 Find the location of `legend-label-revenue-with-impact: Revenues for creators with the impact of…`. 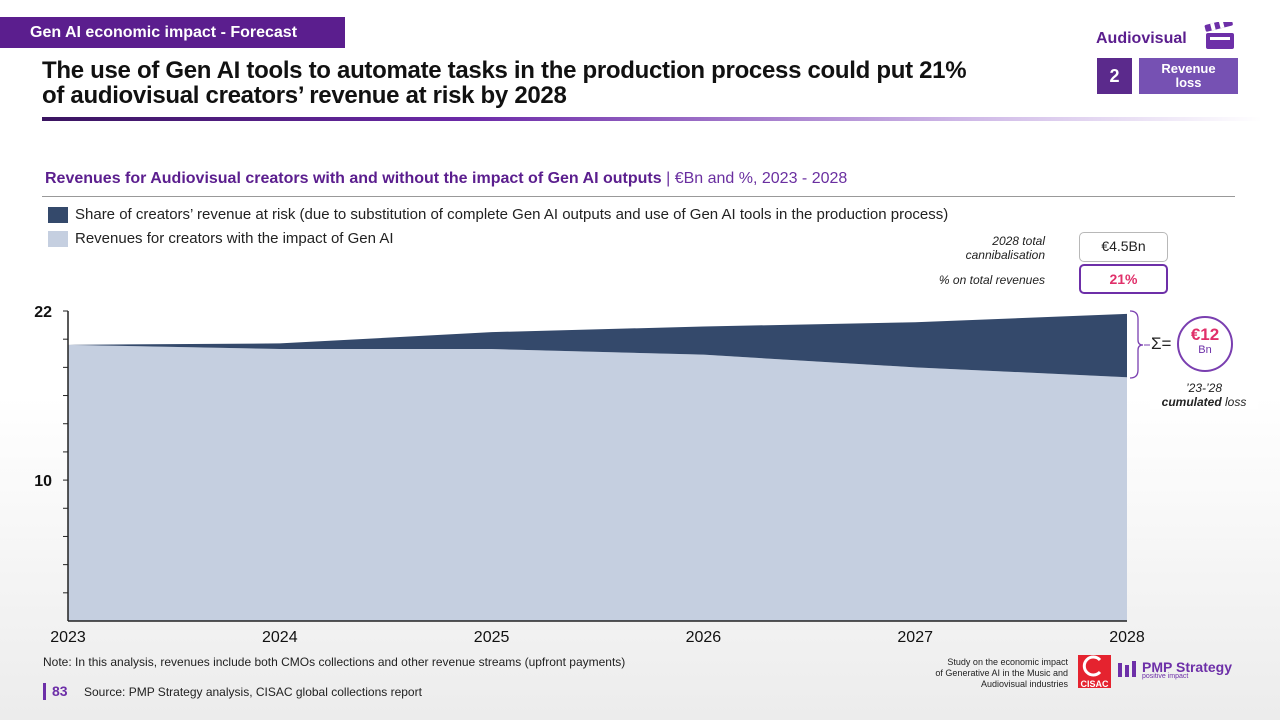

legend-label-revenue-with-impact: Revenues for creators with the impact of… is located at coordinates (234, 238).